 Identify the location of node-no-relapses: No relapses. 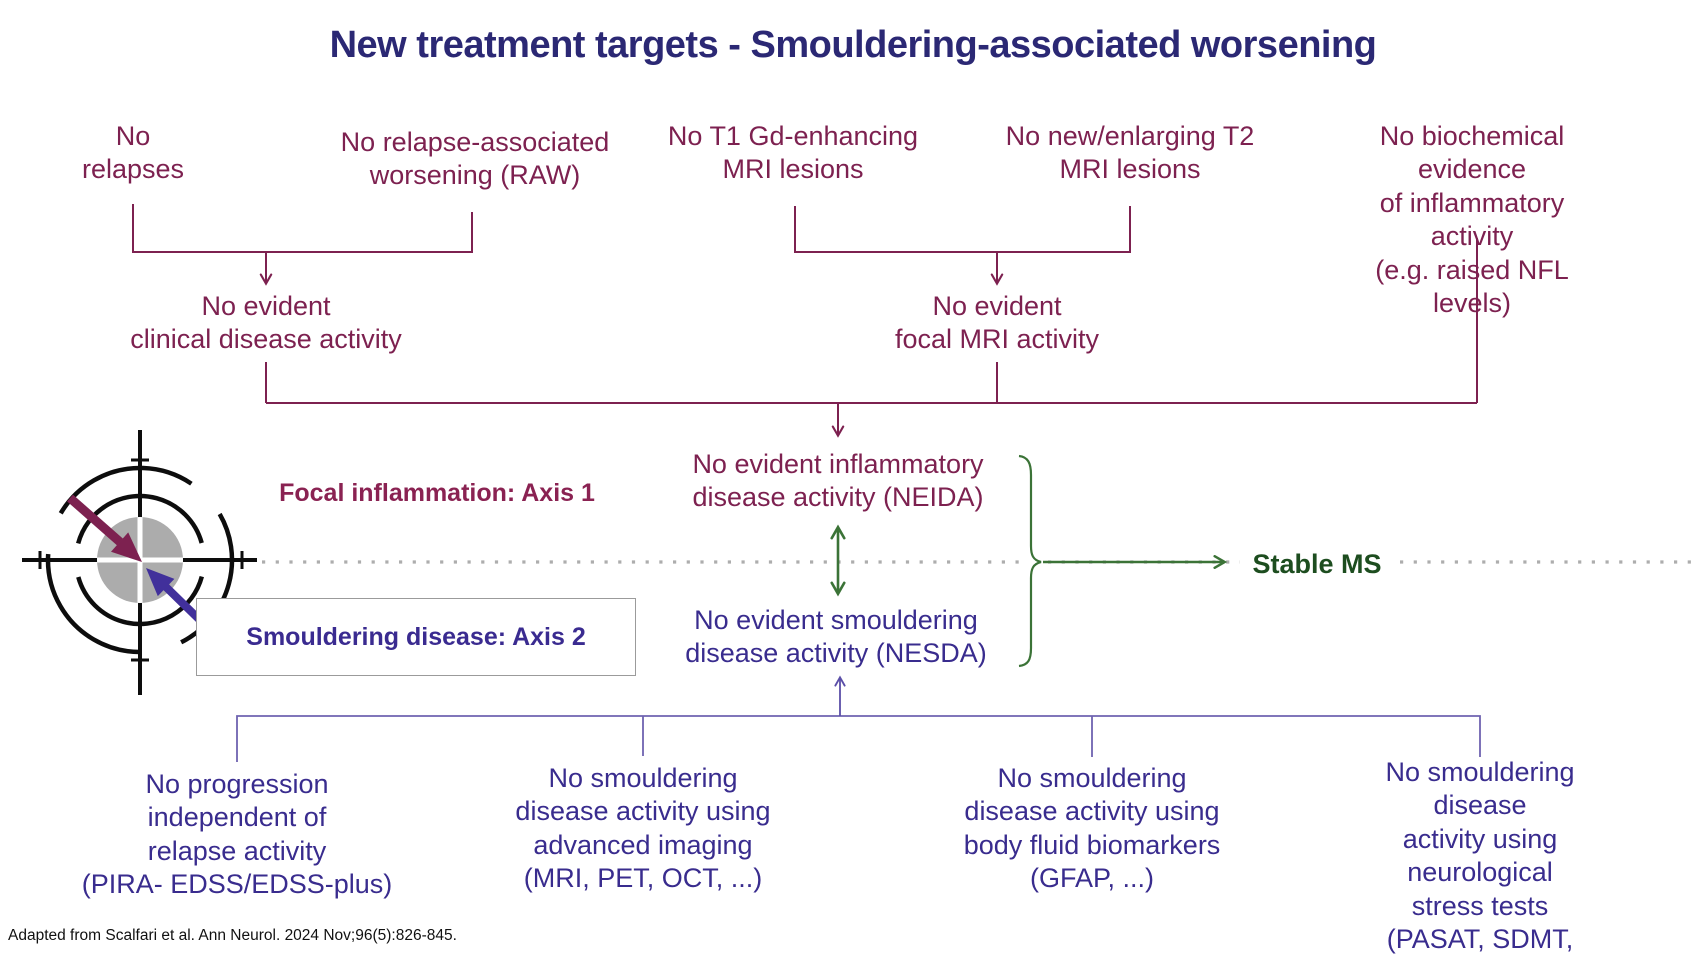
(133, 153).